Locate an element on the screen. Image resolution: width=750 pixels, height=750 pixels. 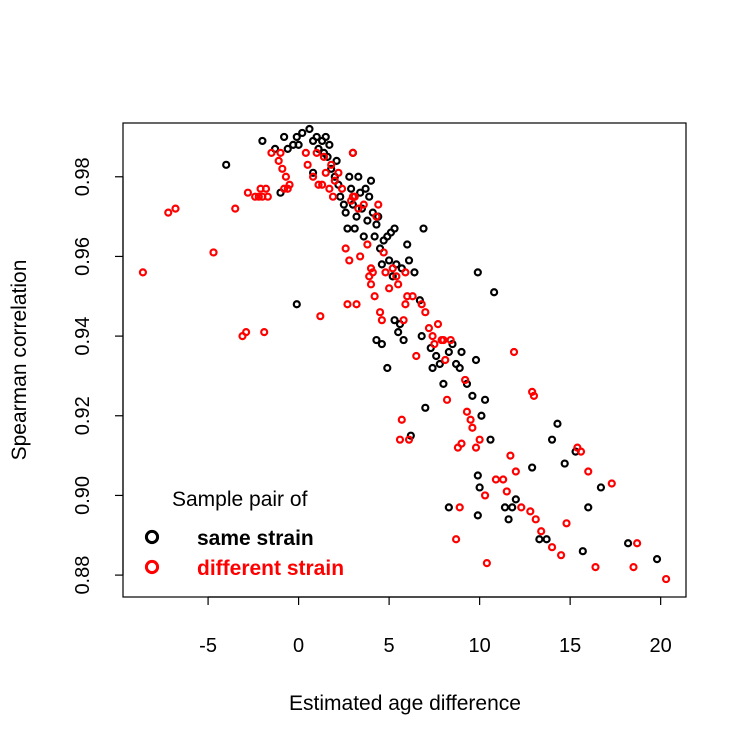
legend-label-same-strain: same strain is located at coordinates (255, 538).